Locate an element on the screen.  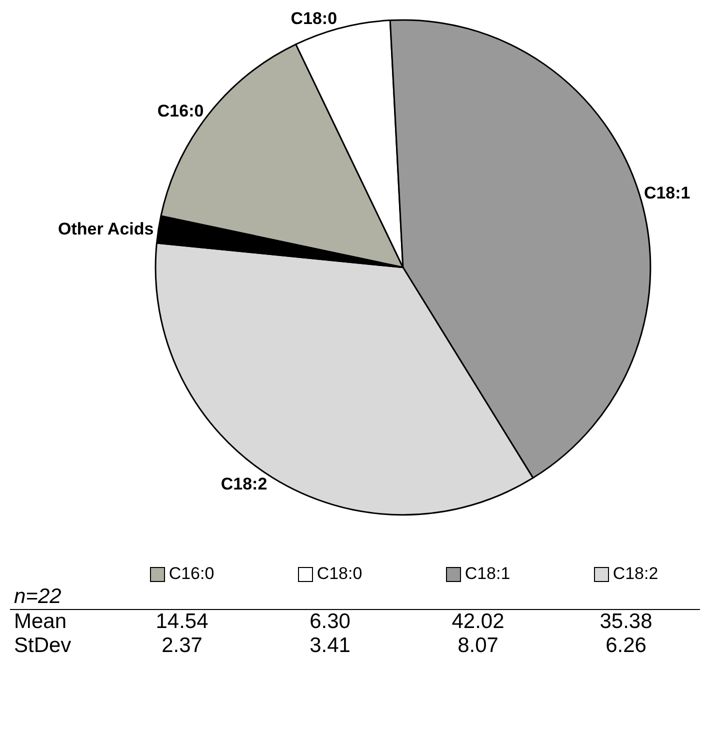
category-label: C18:1 is located at coordinates (488, 573).